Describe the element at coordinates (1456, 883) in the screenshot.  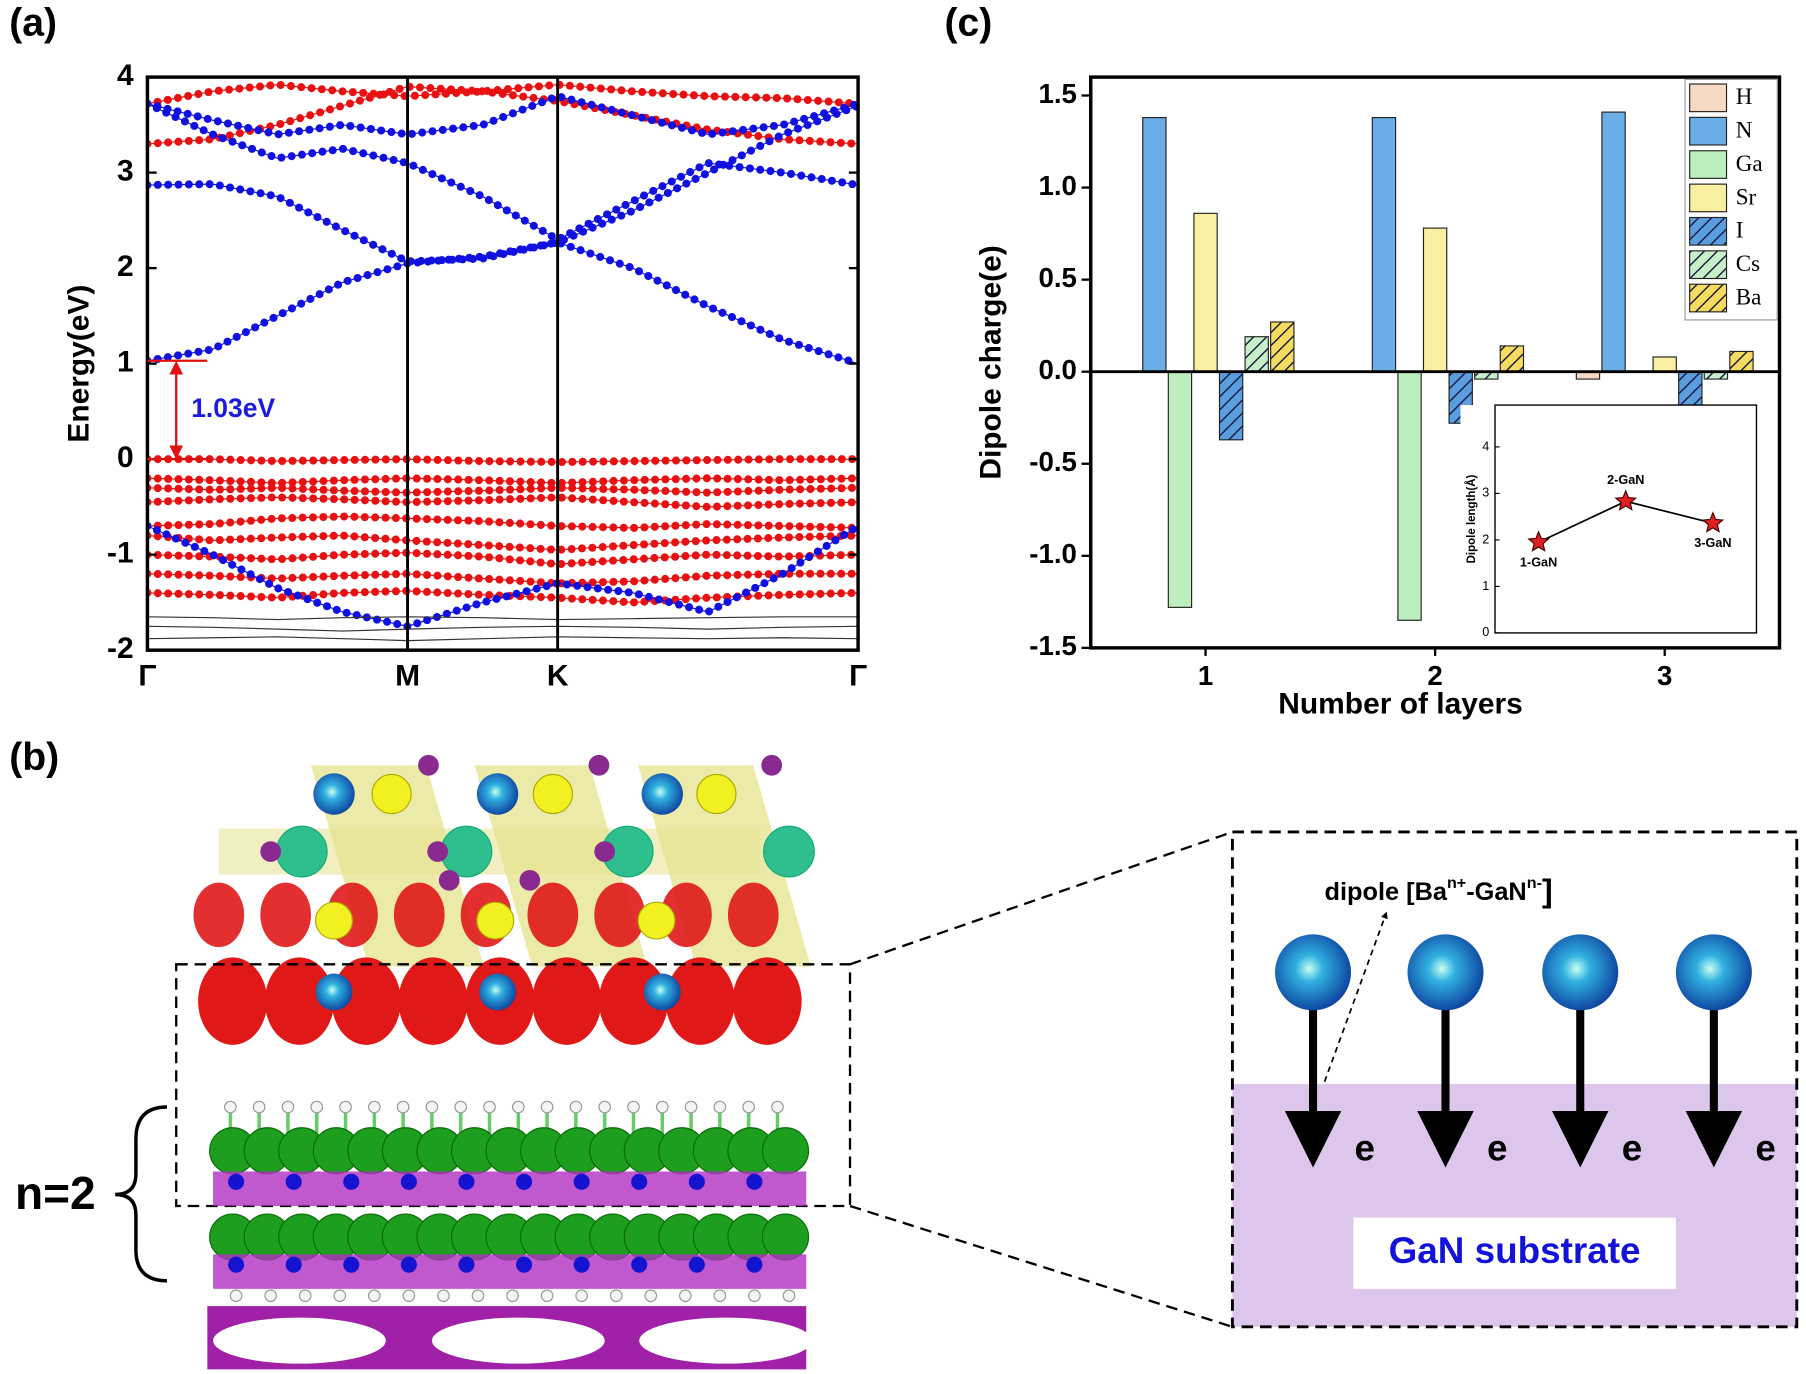
I see `dipole-label-part: n+` at that location.